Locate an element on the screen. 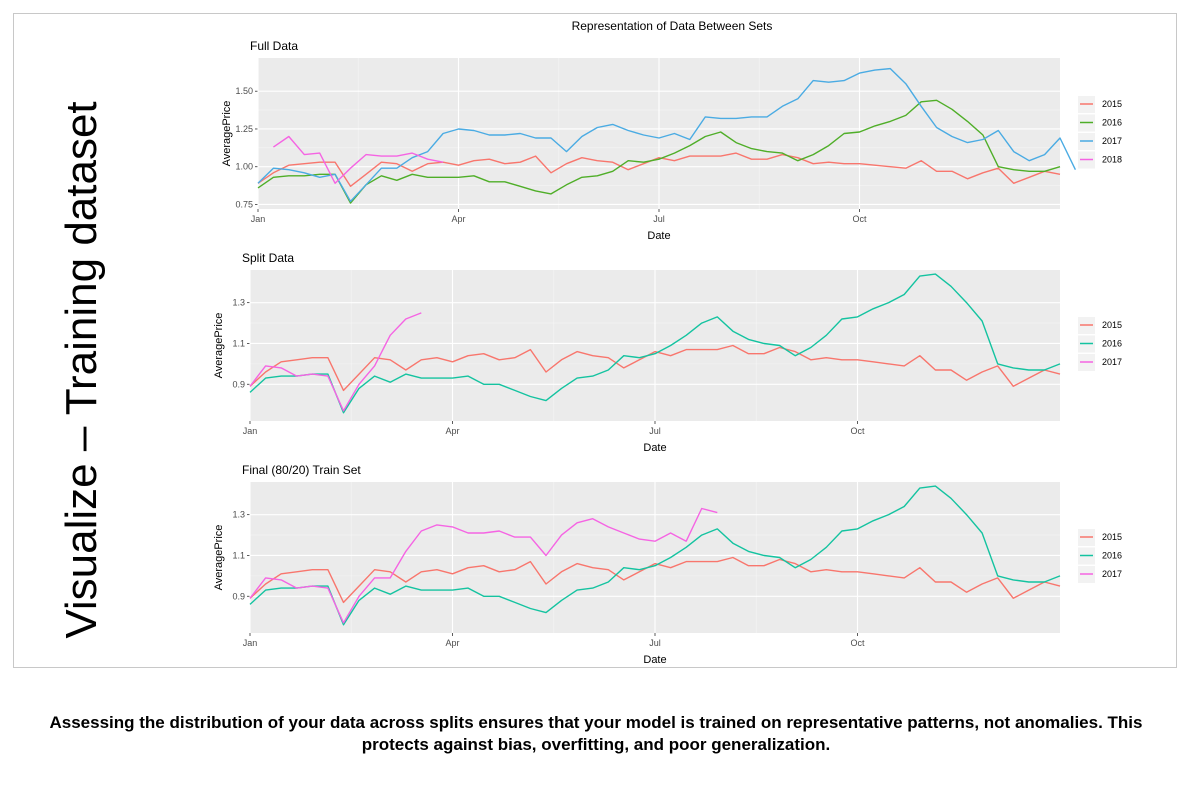 The image size is (1192, 807). y-tick-label: 1.25 is located at coordinates (244, 129).